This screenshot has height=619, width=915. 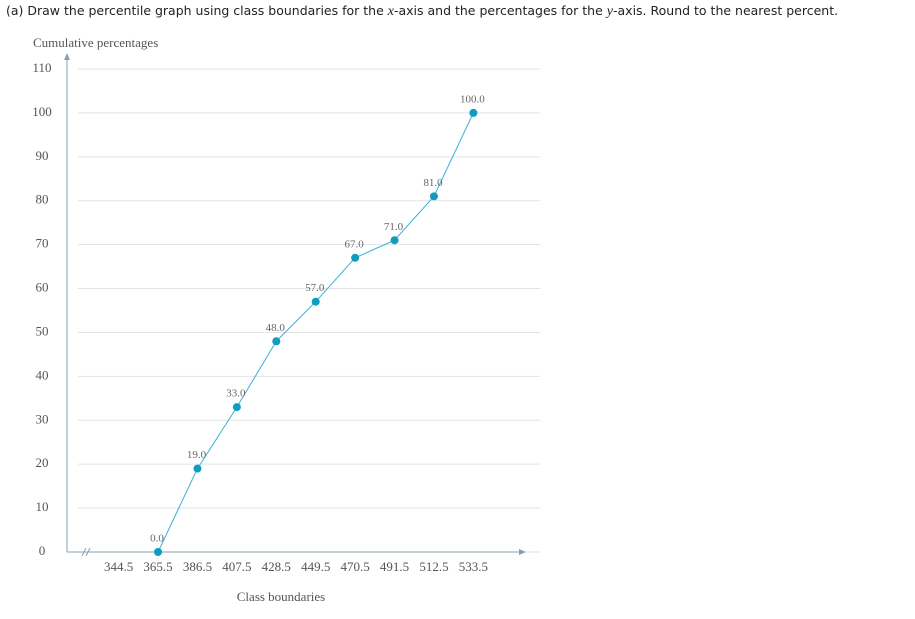 What do you see at coordinates (500, 10) in the screenshot?
I see `question-text: -axis and the percentages for the` at bounding box center [500, 10].